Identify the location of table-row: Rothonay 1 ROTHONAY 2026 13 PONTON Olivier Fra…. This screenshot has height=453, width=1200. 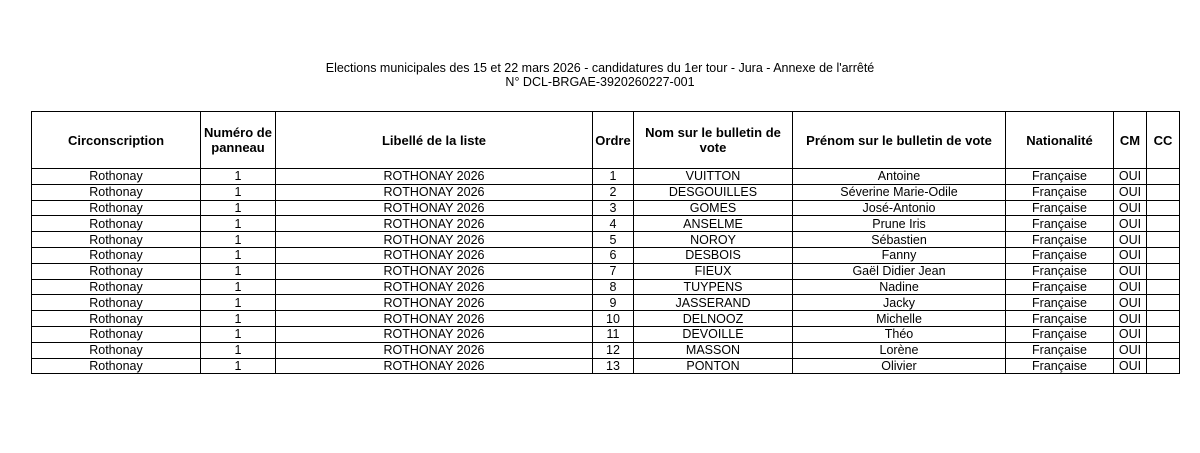
(605, 366).